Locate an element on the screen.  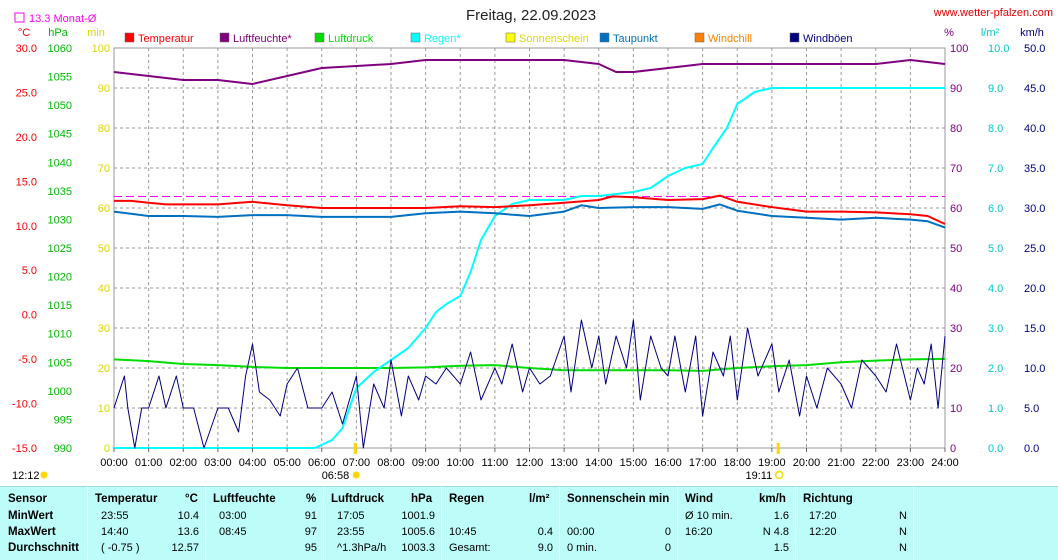
header-regen: Regen is located at coordinates (467, 499).